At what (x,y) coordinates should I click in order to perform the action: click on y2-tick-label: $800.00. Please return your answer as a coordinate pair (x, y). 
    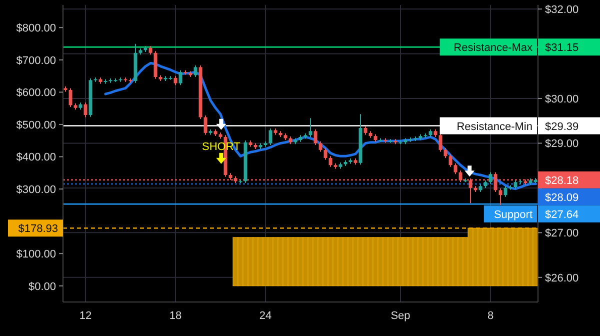
    Looking at the image, I should click on (36, 28).